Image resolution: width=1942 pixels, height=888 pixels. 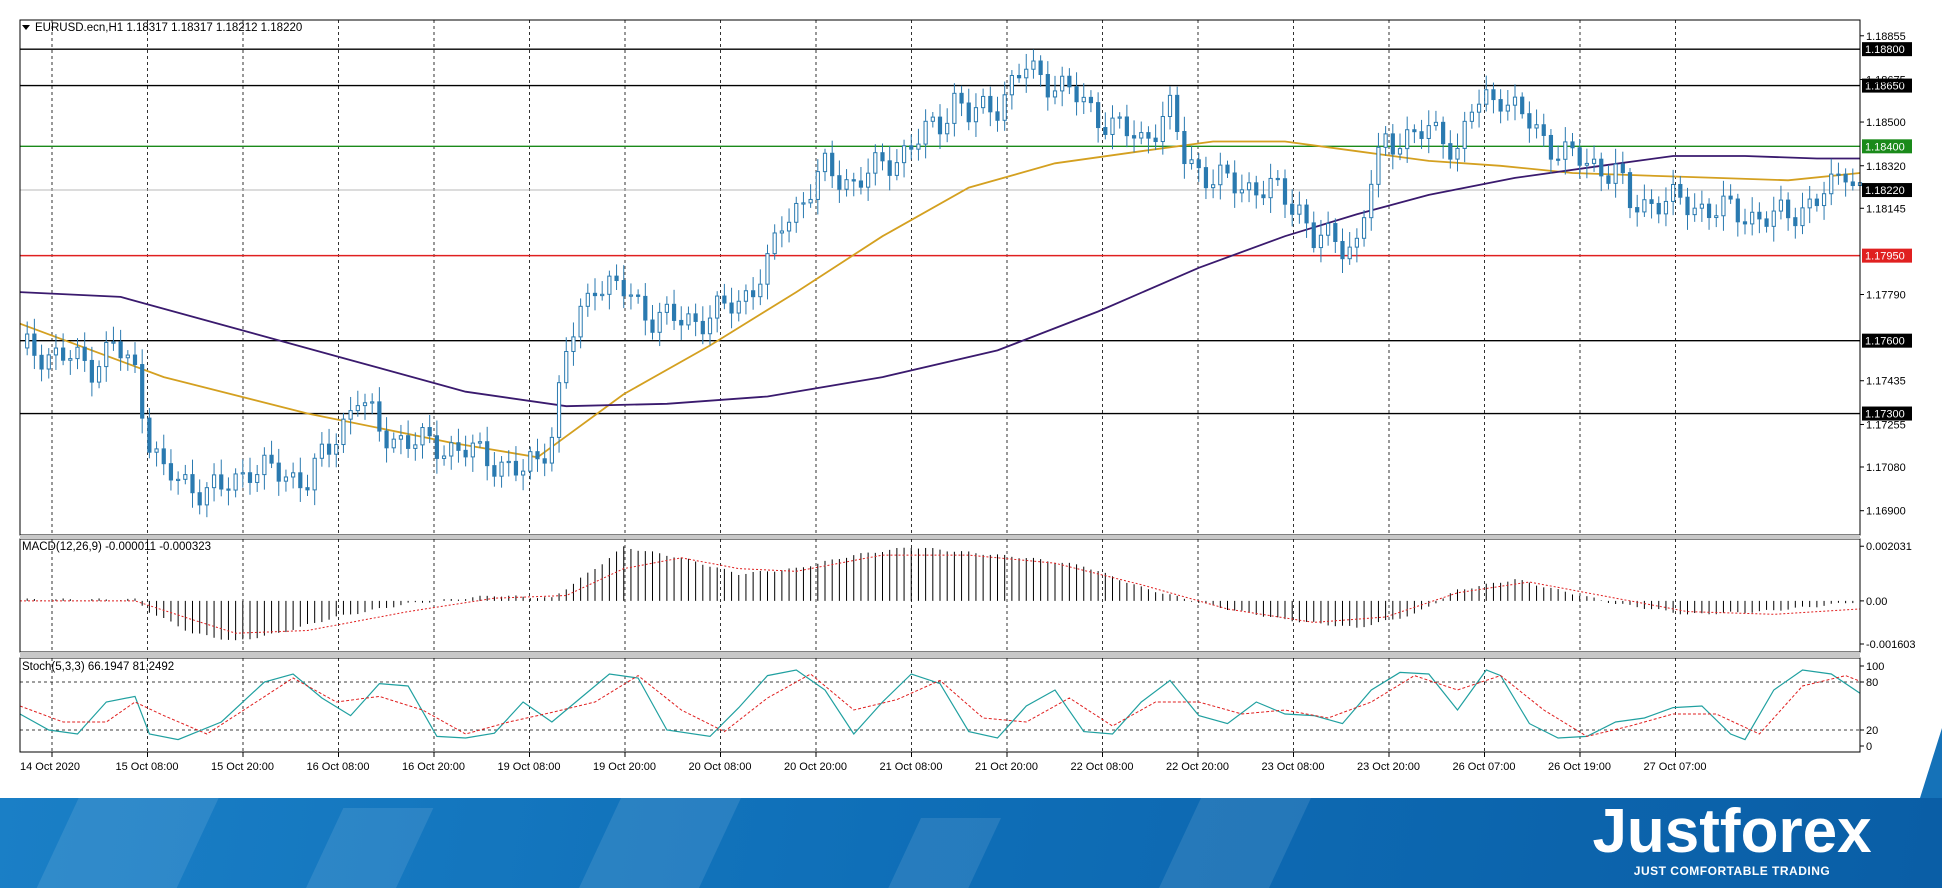 I want to click on x-tick-label: 15 Oct 20:00, so click(x=242, y=767).